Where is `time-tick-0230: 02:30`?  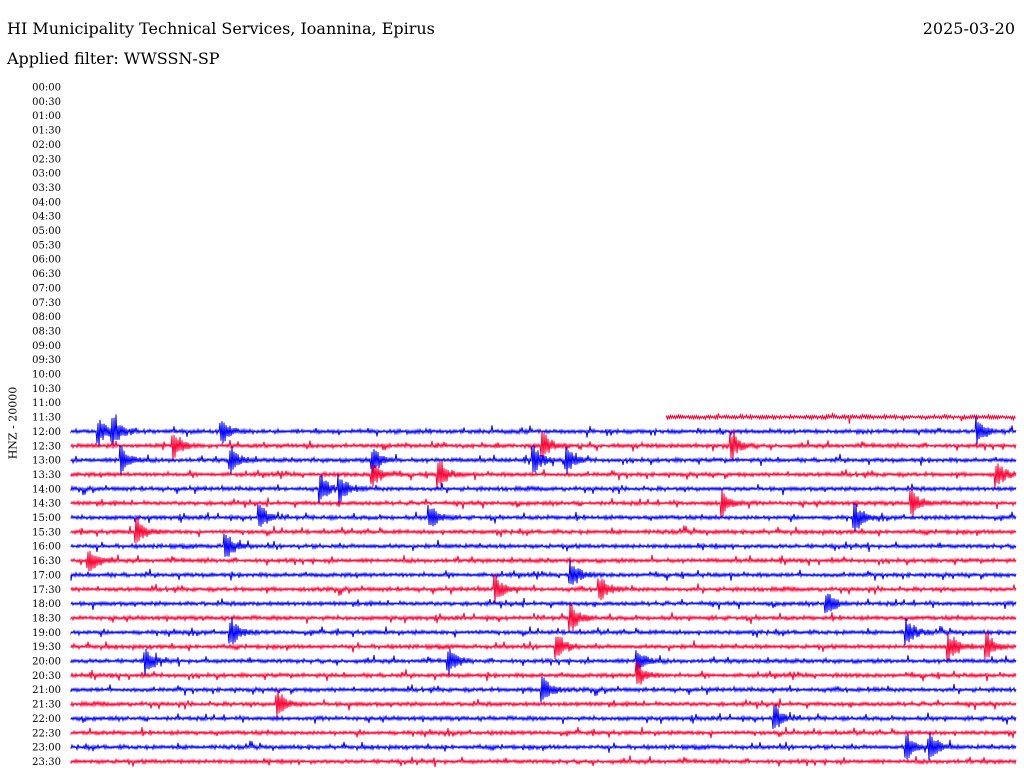
time-tick-0230: 02:30 is located at coordinates (46, 159).